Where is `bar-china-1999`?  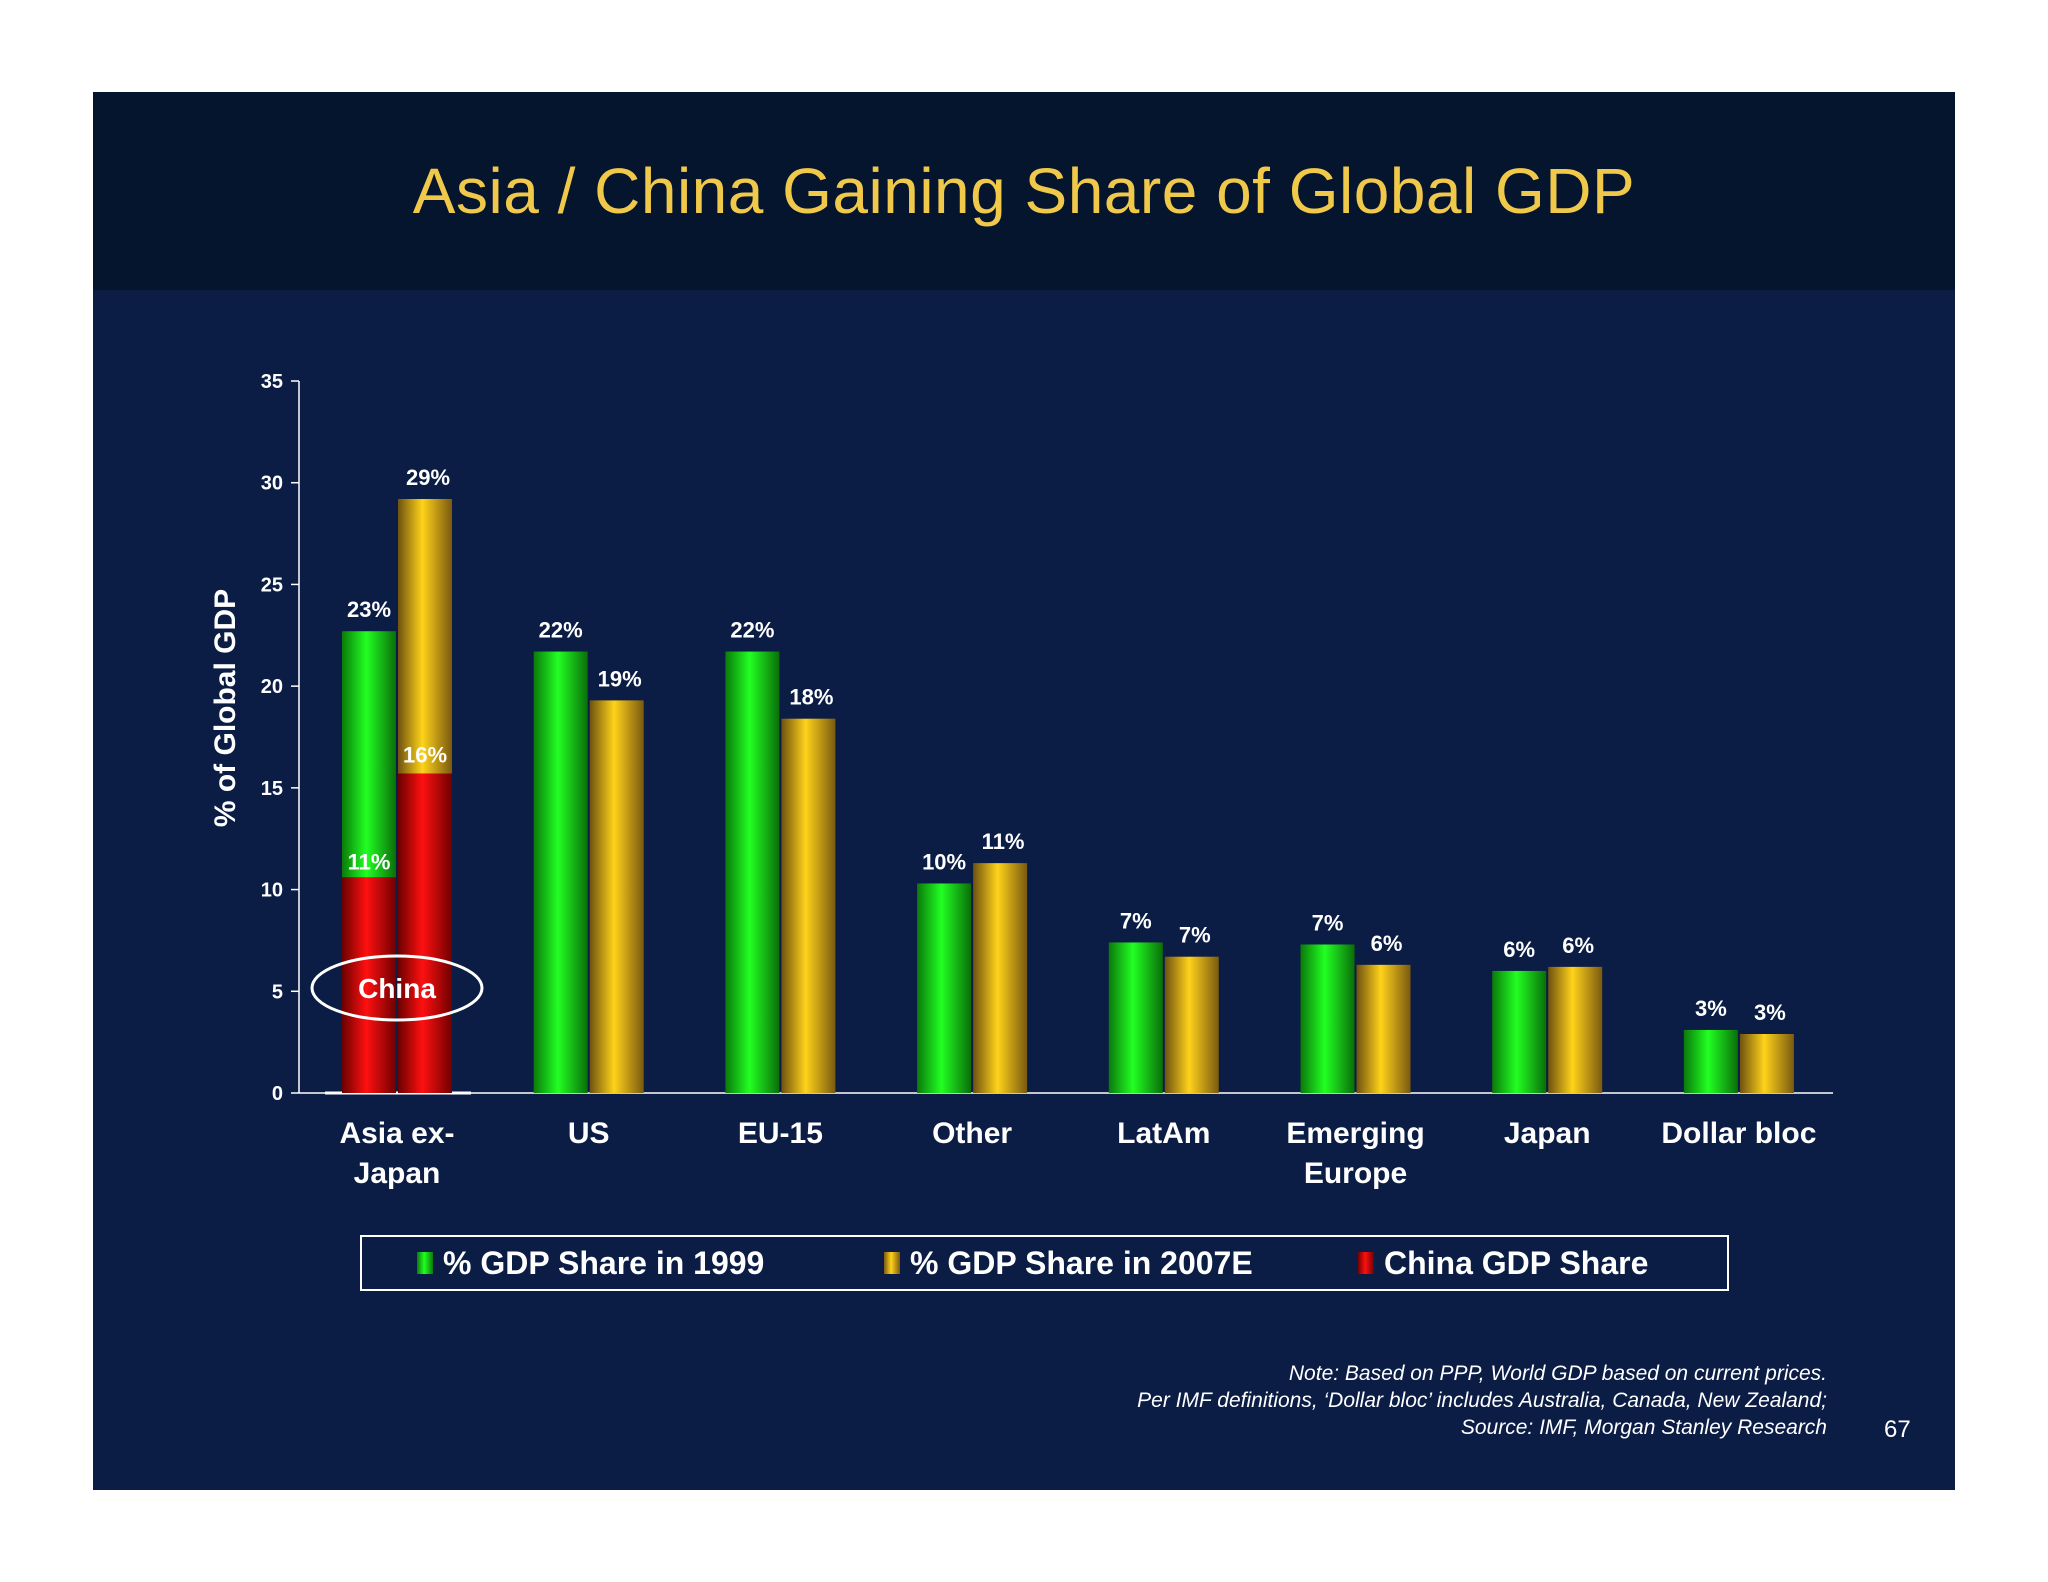 bar-china-1999 is located at coordinates (369, 985).